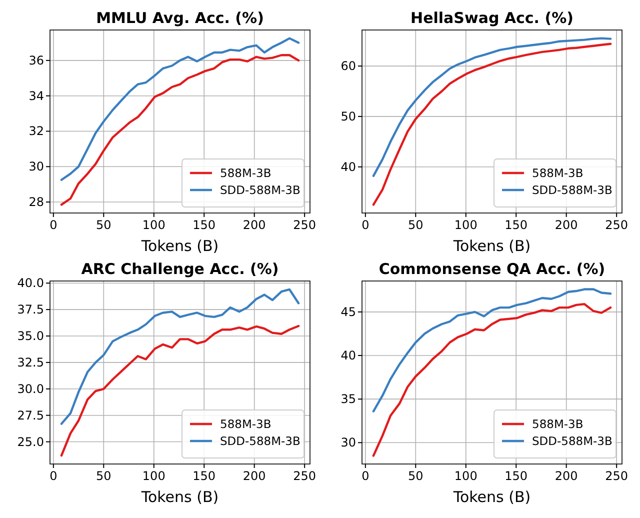 Image resolution: width=640 pixels, height=518 pixels. What do you see at coordinates (30, 336) in the screenshot?
I see `y-tick-label: 35.0` at bounding box center [30, 336].